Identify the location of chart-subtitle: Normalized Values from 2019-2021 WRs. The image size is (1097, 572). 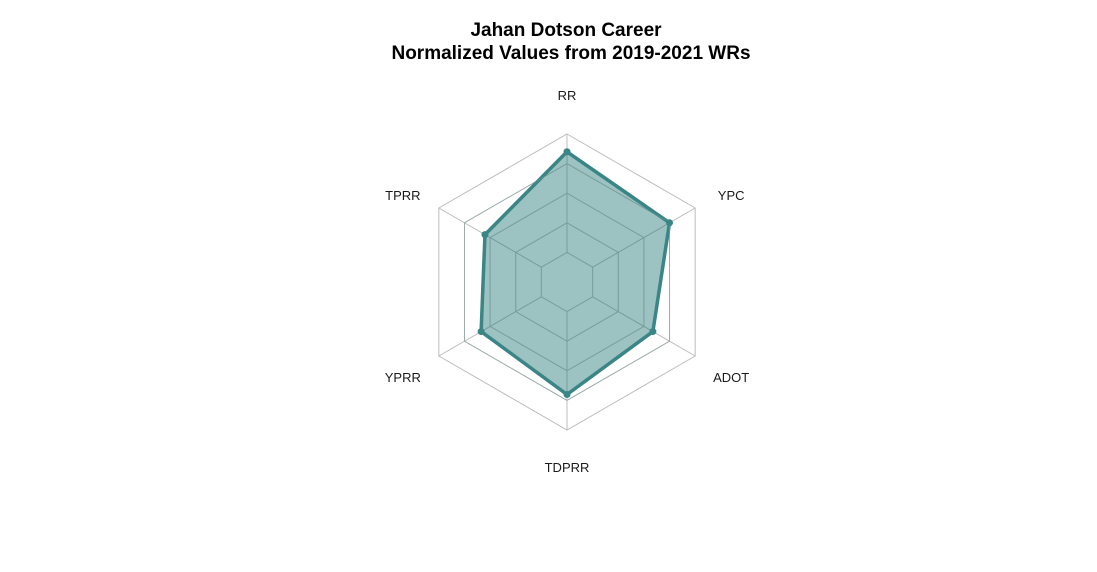
(570, 53).